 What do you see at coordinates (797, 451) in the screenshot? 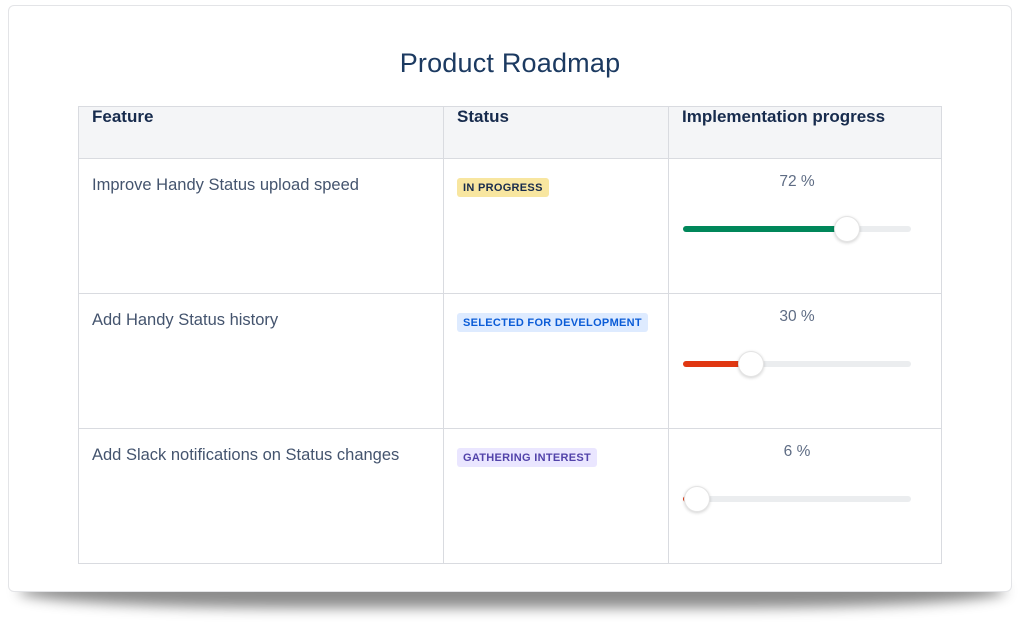
I see `progress-percent-label: 6 %` at bounding box center [797, 451].